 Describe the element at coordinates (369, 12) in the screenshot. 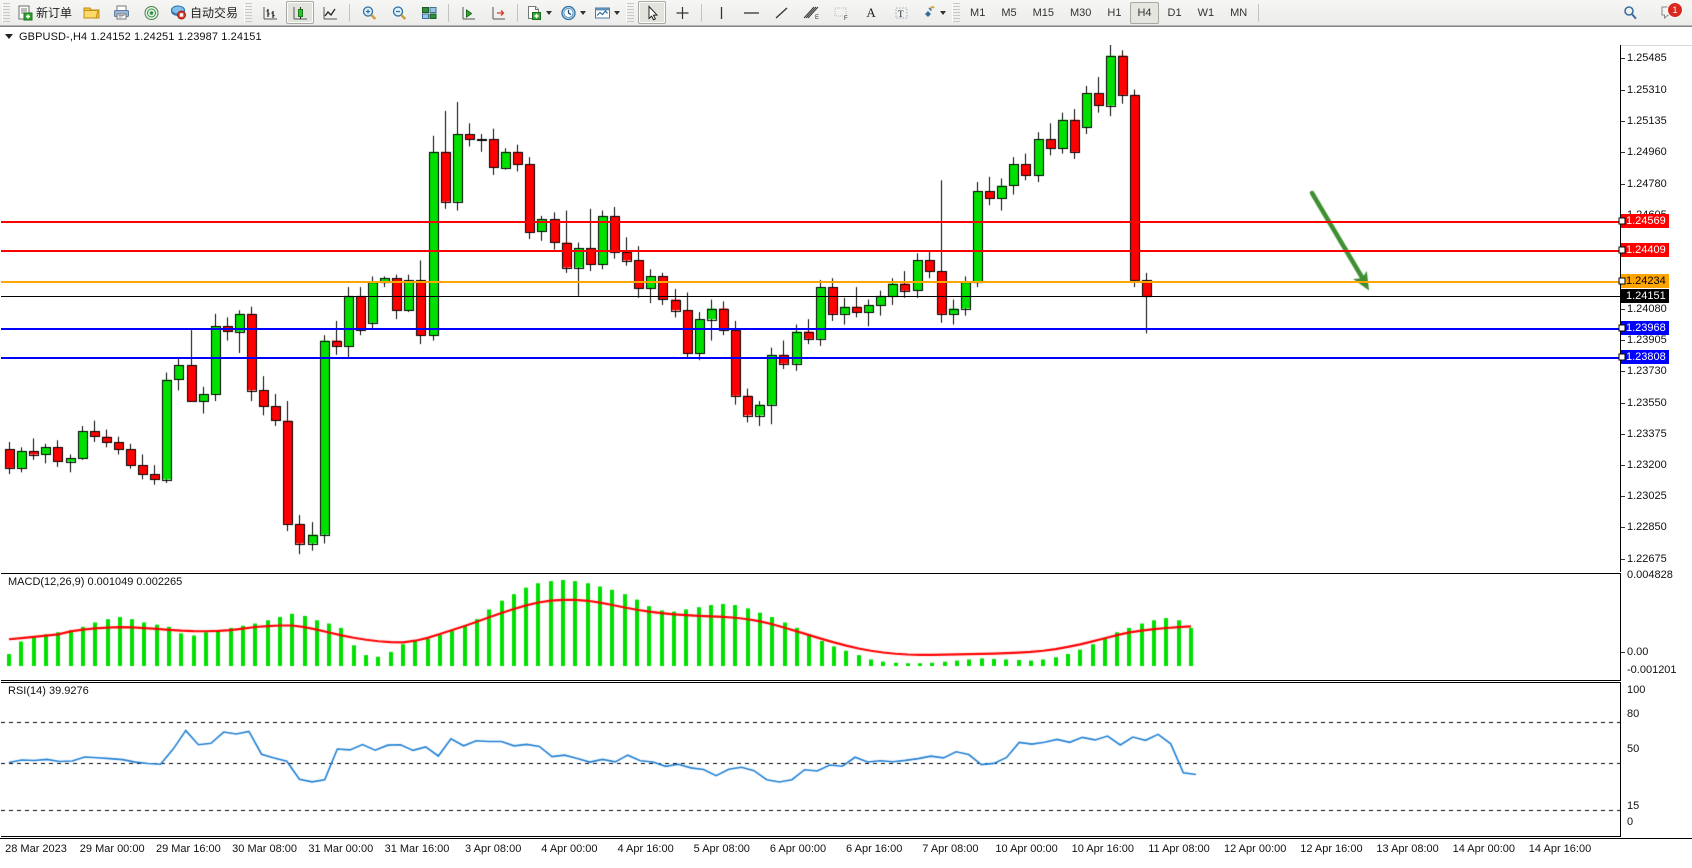

I see `zoom-in-icon` at that location.